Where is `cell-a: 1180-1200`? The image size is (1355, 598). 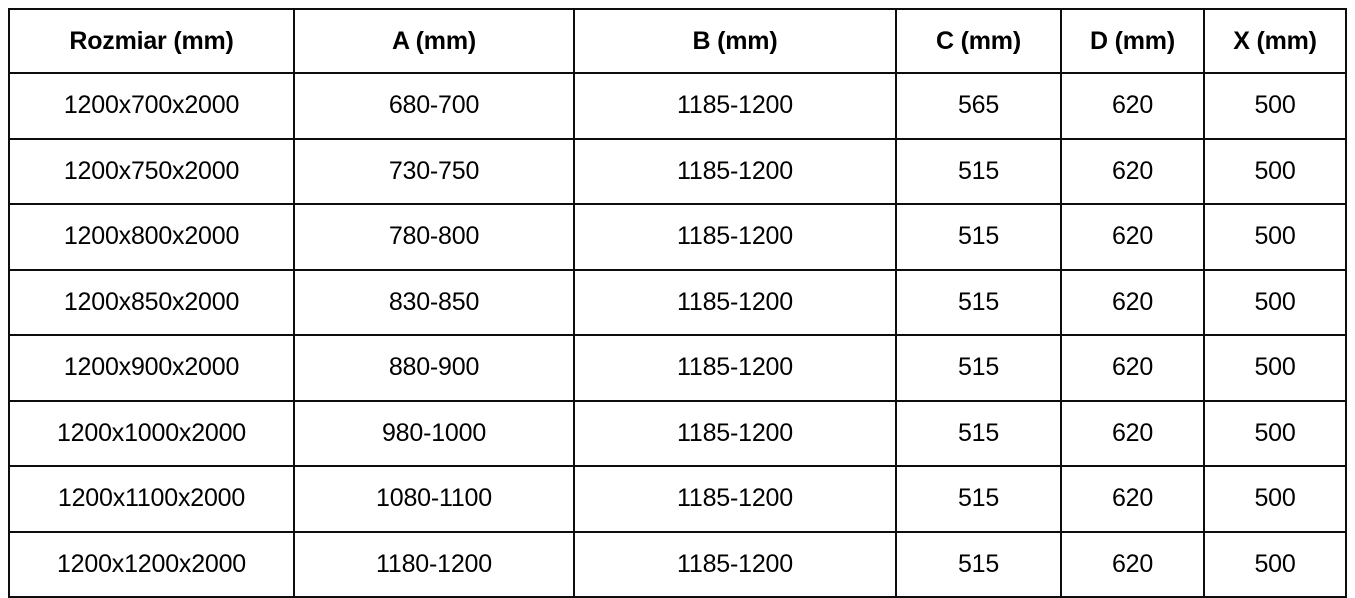 cell-a: 1180-1200 is located at coordinates (434, 564).